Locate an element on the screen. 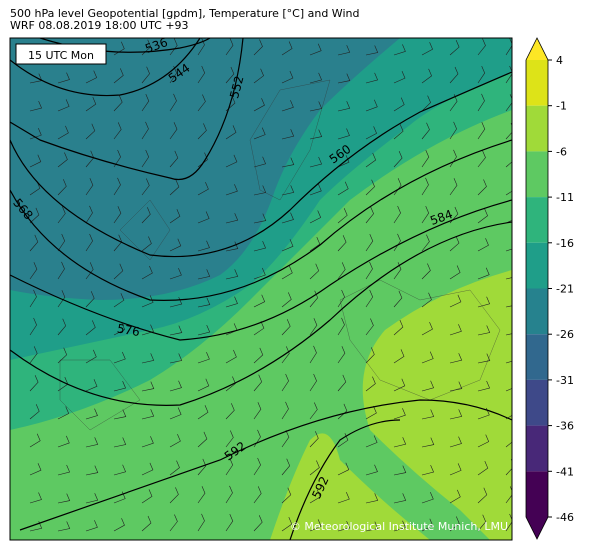 Image resolution: width=599 pixels, height=552 pixels. colorbar-tick-label: -1 is located at coordinates (561, 106).